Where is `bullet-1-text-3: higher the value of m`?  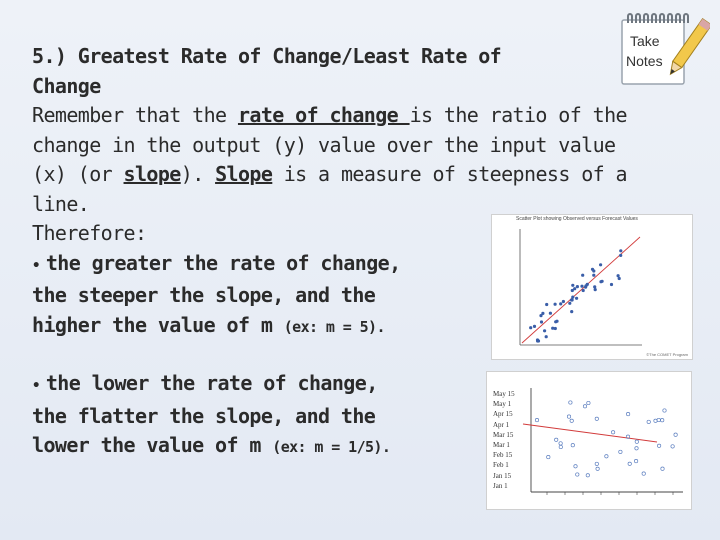 bullet-1-text-3: higher the value of m is located at coordinates (158, 324).